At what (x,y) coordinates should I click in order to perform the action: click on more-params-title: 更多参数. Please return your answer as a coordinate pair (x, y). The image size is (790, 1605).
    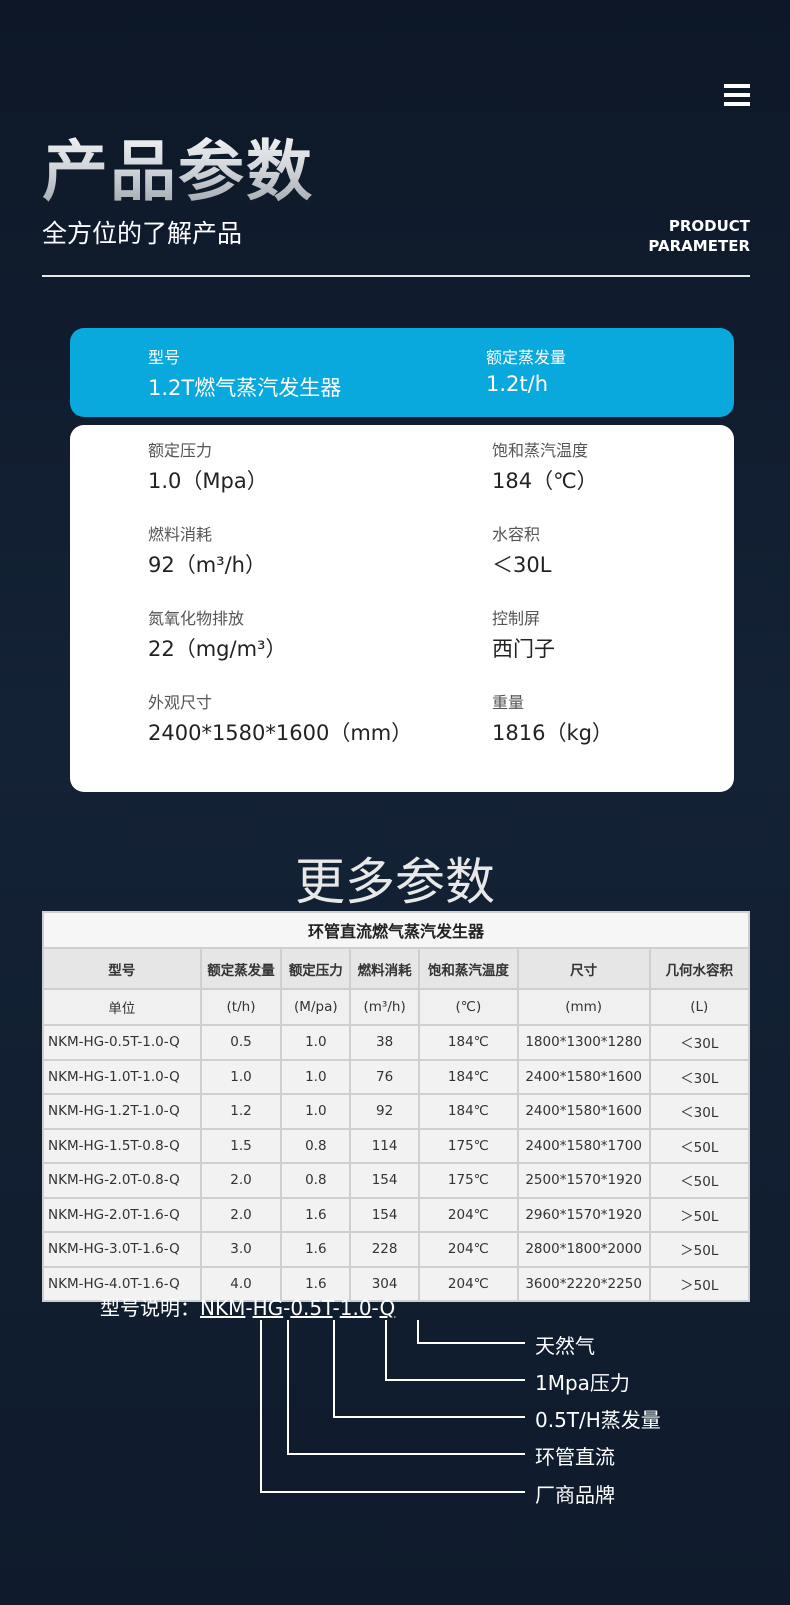
    Looking at the image, I should click on (395, 882).